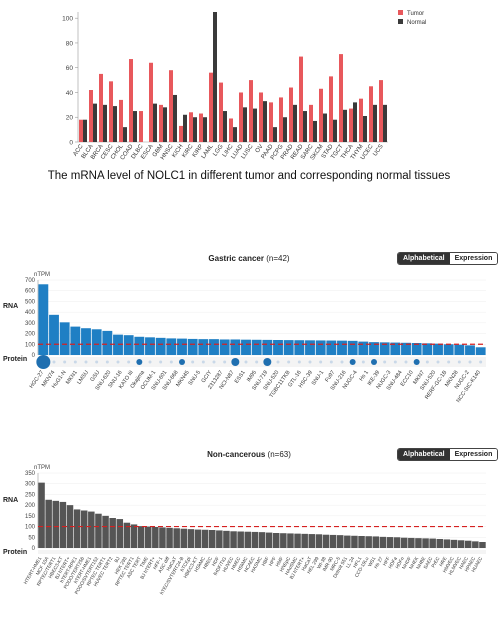 The image size is (498, 621). I want to click on x-tick-label: HMF, so click(280, 562).